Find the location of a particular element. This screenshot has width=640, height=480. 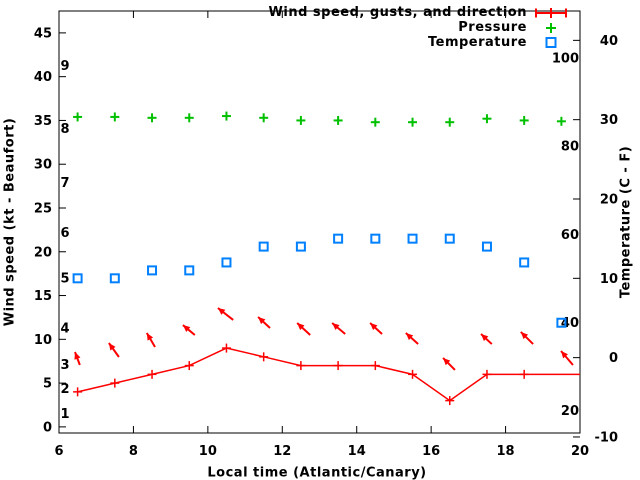

y-tick-label: 20 is located at coordinates (43, 252).